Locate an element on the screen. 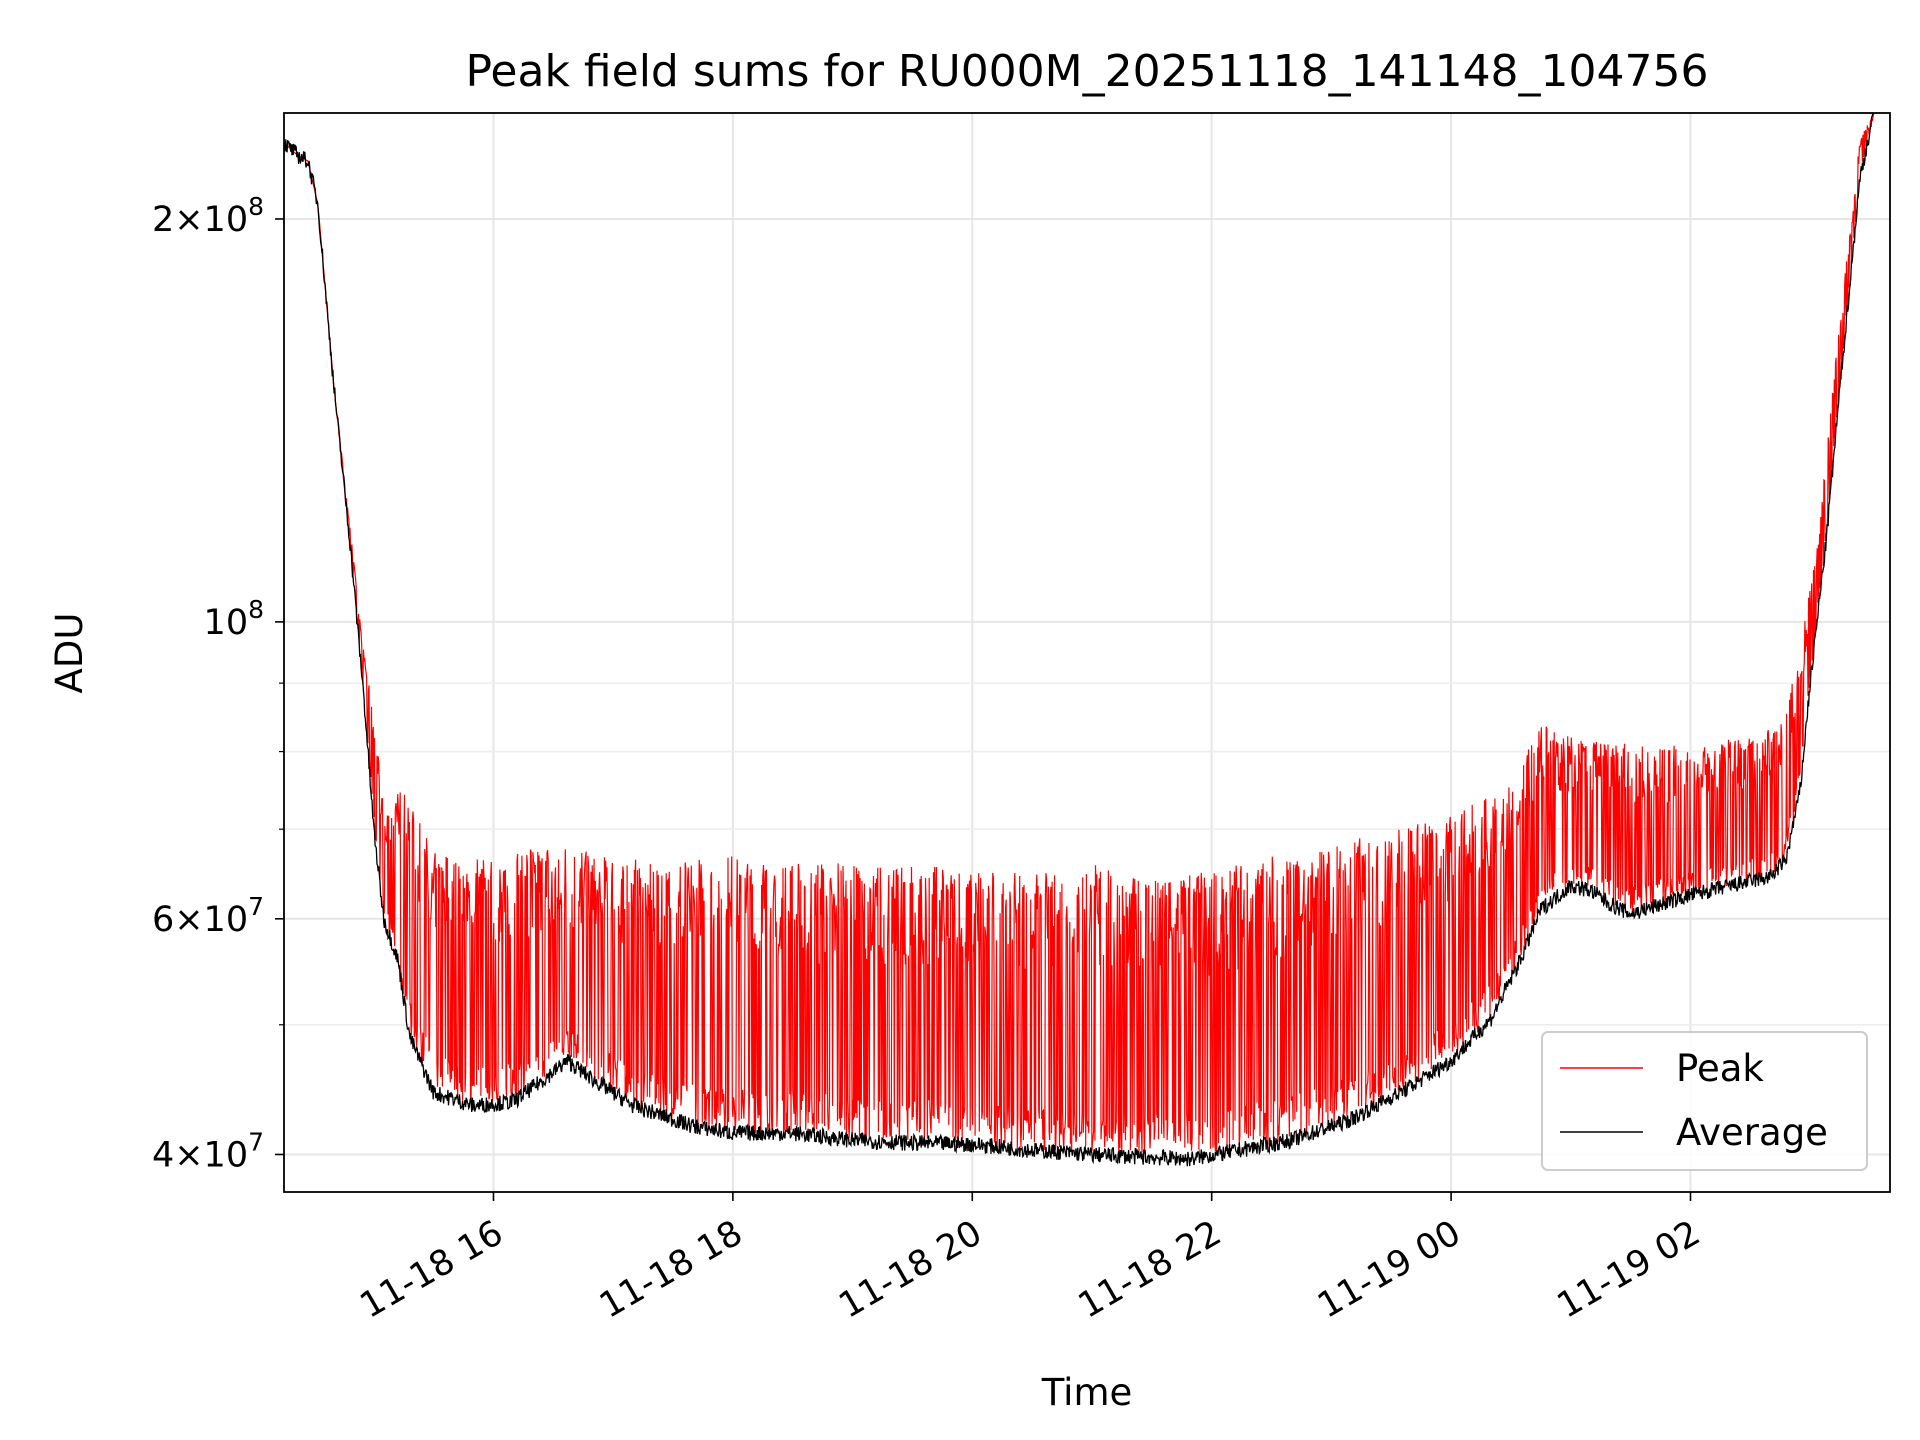 The image size is (1920, 1440). legend: Peak Average is located at coordinates (1704, 1101).